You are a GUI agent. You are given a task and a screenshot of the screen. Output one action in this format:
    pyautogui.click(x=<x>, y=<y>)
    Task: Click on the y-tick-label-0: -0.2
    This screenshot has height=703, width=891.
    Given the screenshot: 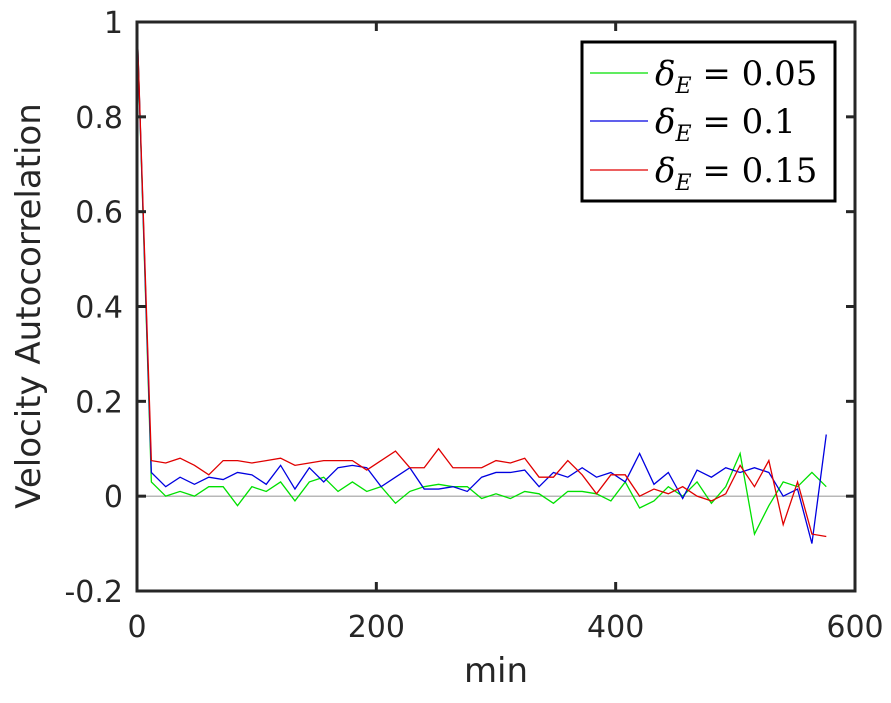 What is the action you would take?
    pyautogui.click(x=93, y=592)
    